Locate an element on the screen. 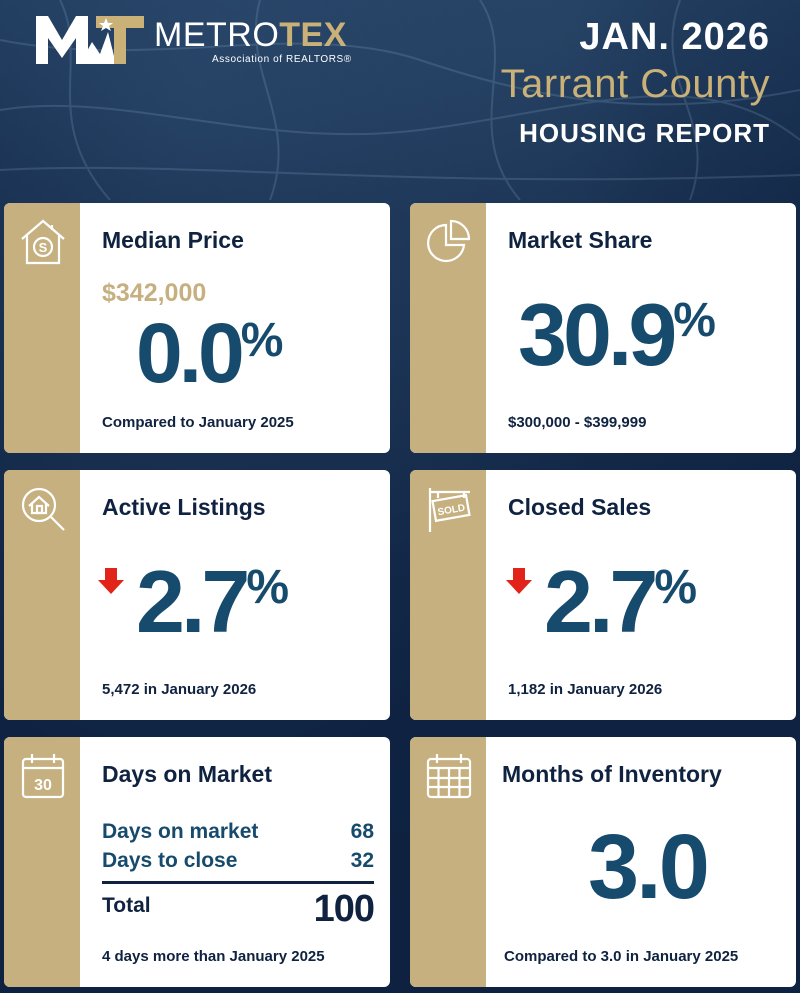 This screenshot has width=800, height=993. sold-sign-icon: SOLD is located at coordinates (449, 510).